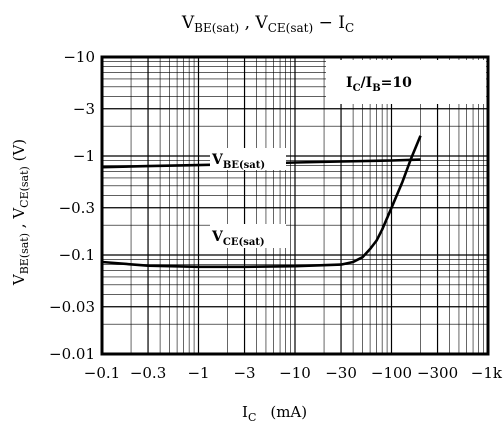 The height and width of the screenshot is (430, 504). What do you see at coordinates (274, 413) in the screenshot?
I see `x-axis-label: IC (mA)` at bounding box center [274, 413].